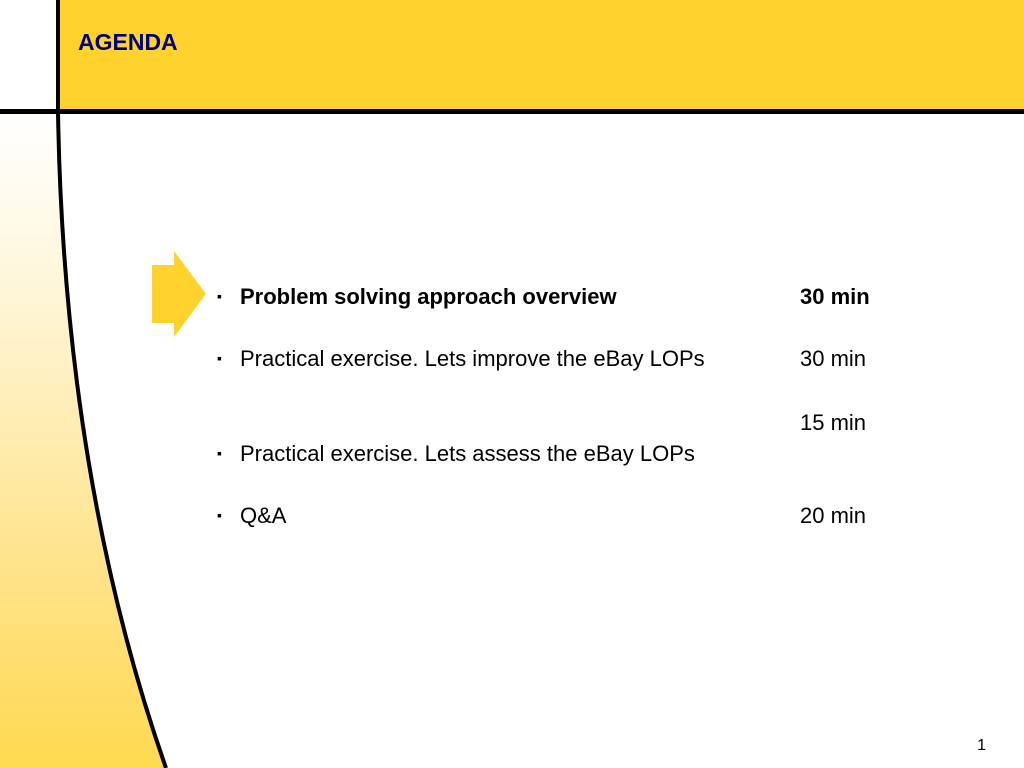 This screenshot has width=1024, height=768. Describe the element at coordinates (112, 384) in the screenshot. I see `left-curve-line` at that location.